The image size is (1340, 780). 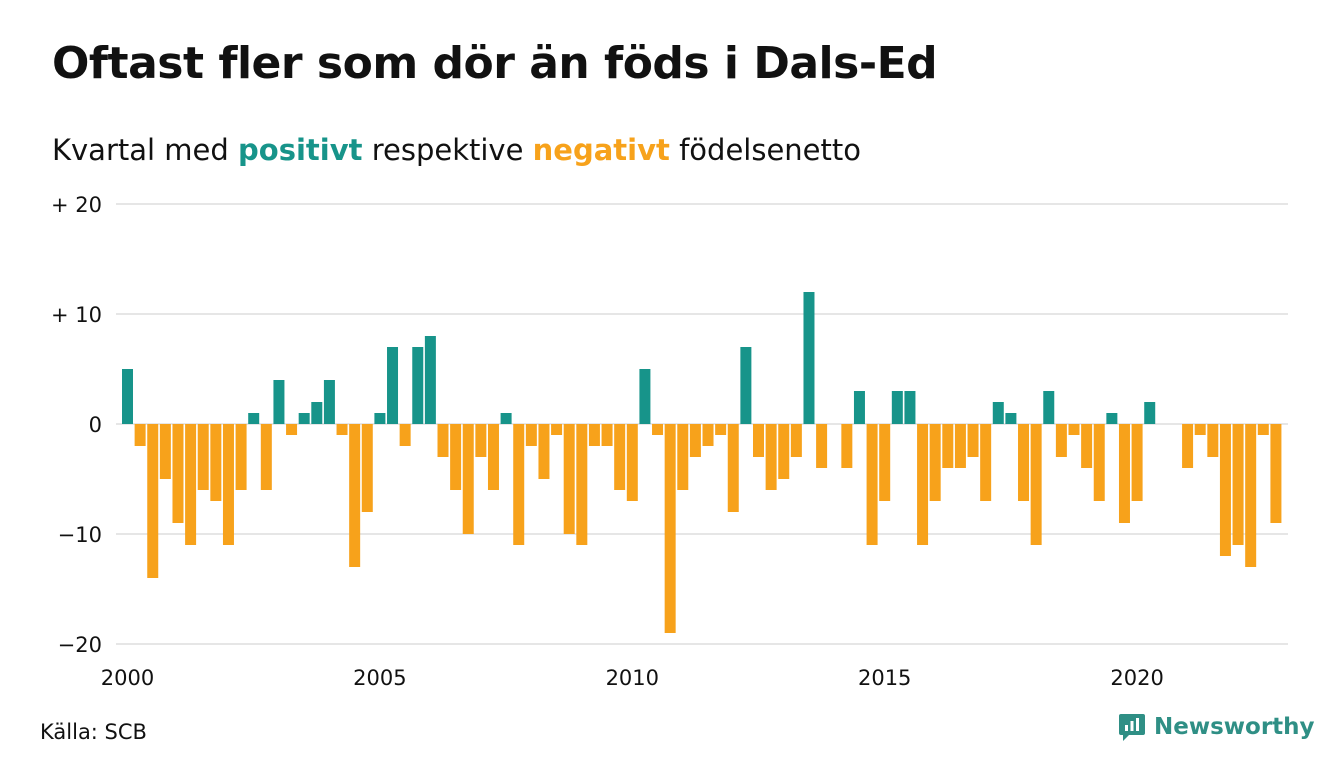 I want to click on bar-2003-q4, so click(x=317, y=413).